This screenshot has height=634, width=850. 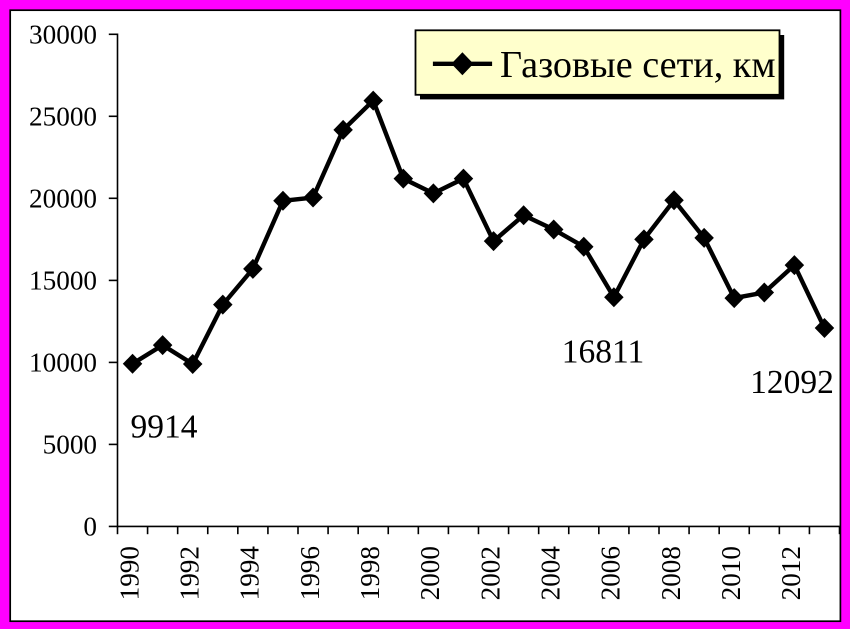 I want to click on svg-text: 20000, so click(x=63, y=199).